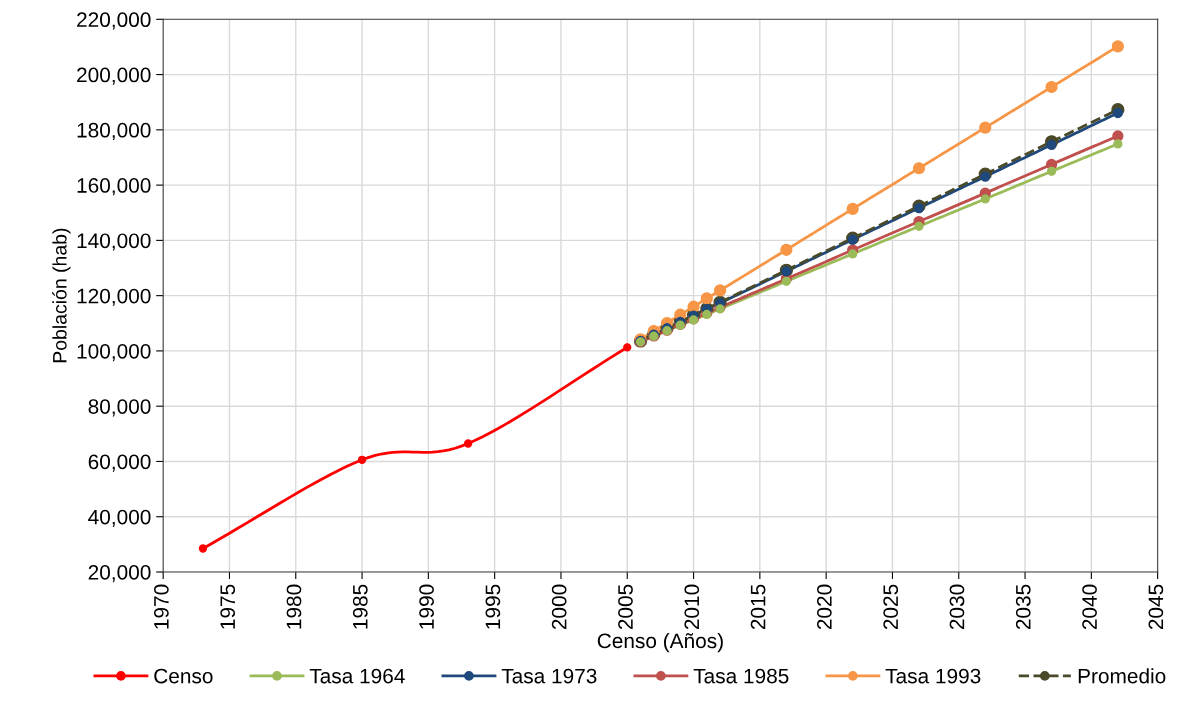 This screenshot has height=715, width=1191. What do you see at coordinates (114, 187) in the screenshot?
I see `y-tick-label: 160,000` at bounding box center [114, 187].